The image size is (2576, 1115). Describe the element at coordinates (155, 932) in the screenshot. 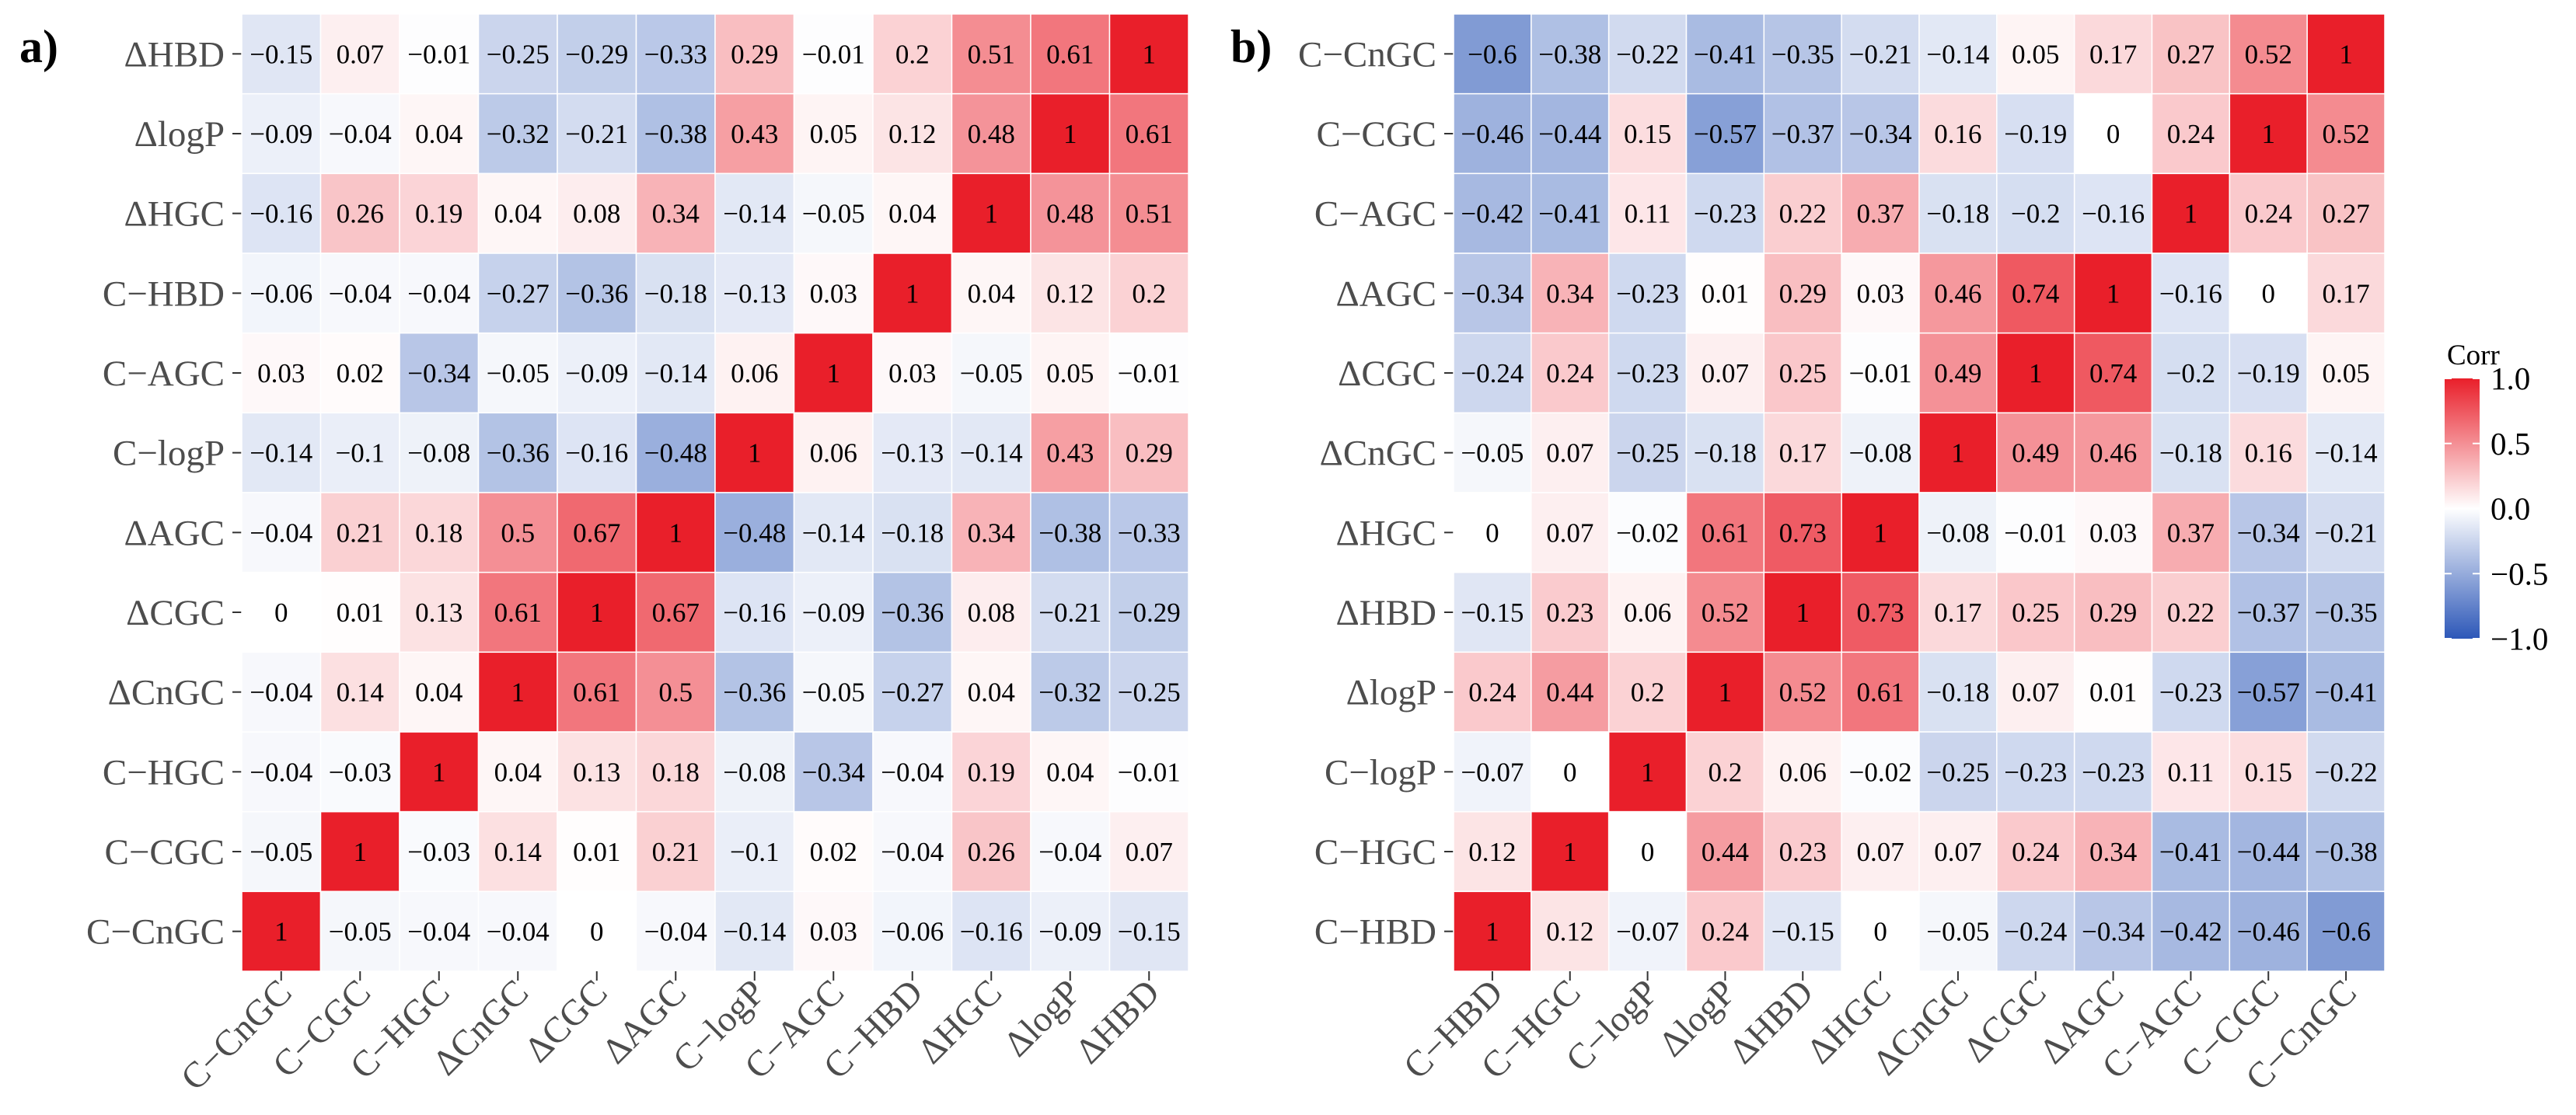

I see `y-tick-label-a: C−CnGC` at that location.